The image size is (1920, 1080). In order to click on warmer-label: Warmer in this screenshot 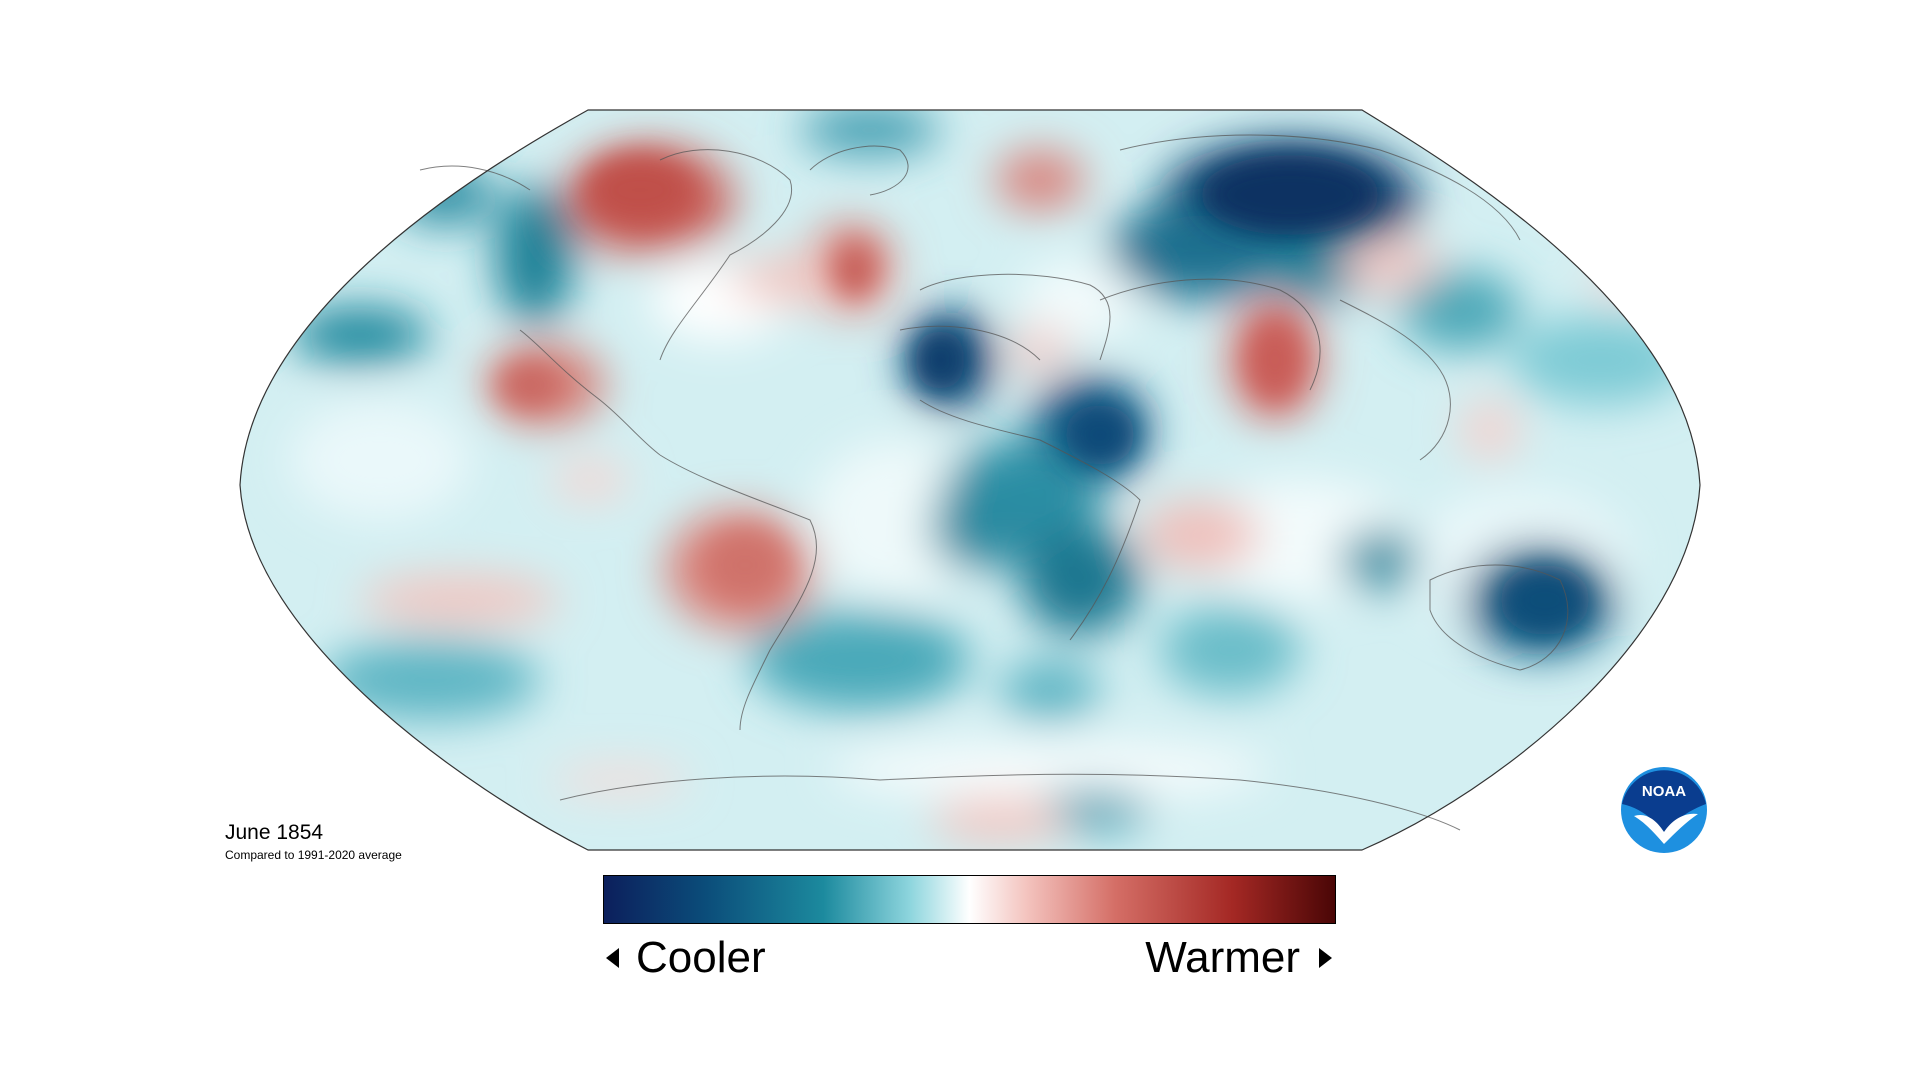, I will do `click(1222, 957)`.